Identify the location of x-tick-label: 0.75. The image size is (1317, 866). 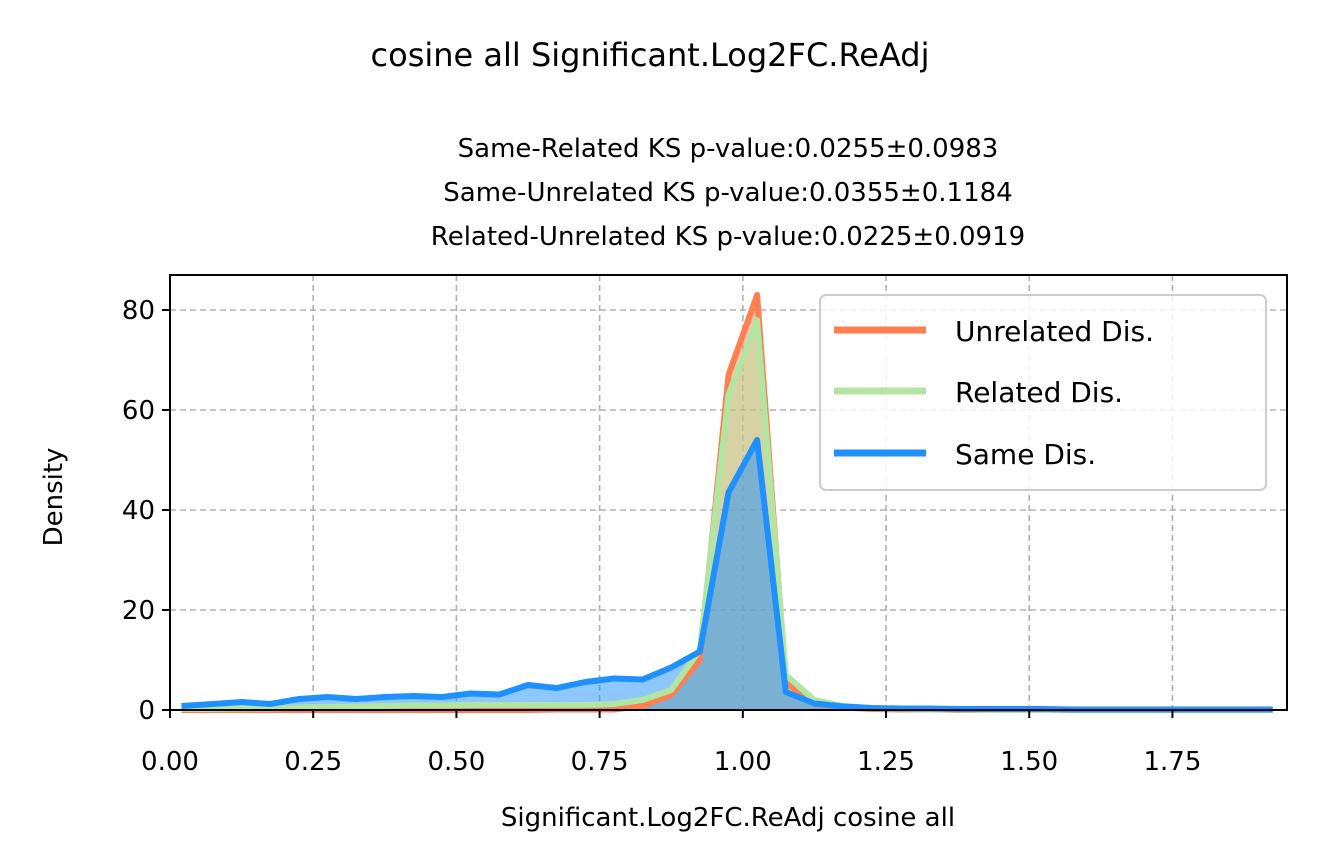
(600, 762).